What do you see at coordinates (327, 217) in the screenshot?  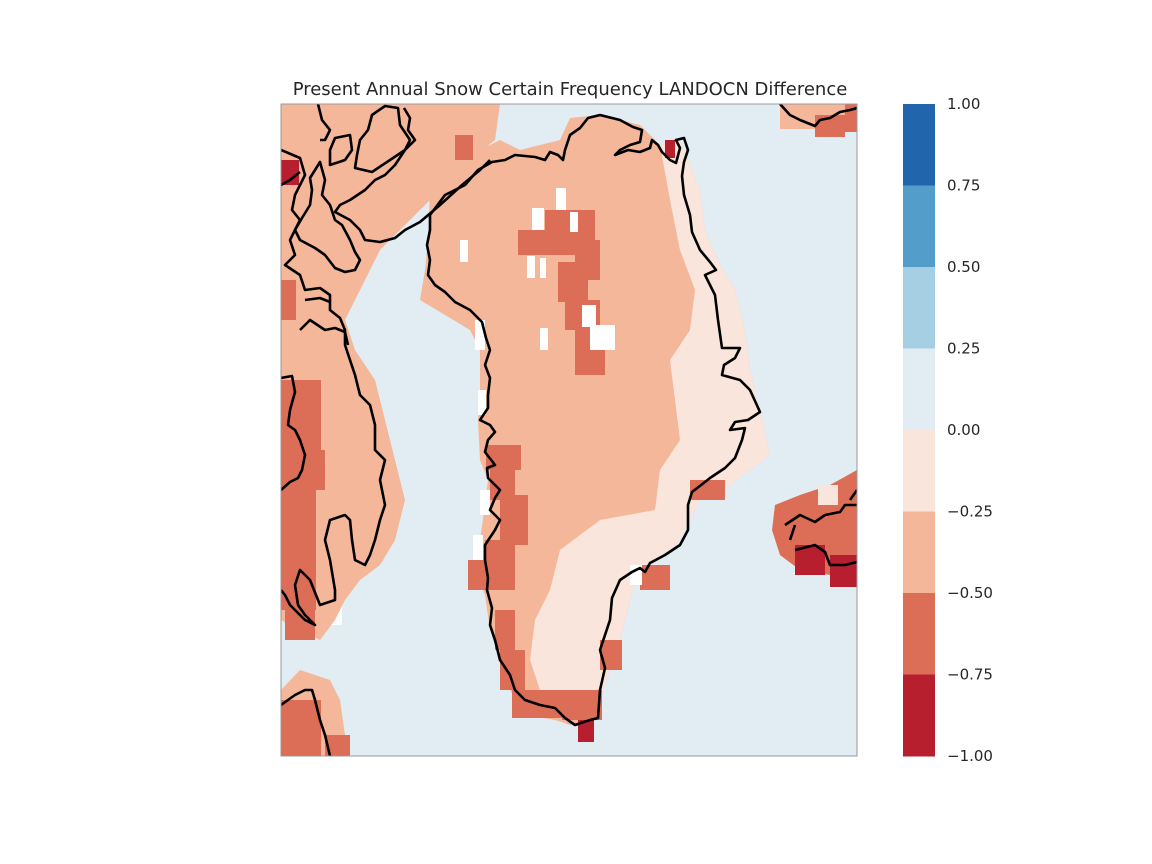 I see `ellesmere-inner-coastline` at bounding box center [327, 217].